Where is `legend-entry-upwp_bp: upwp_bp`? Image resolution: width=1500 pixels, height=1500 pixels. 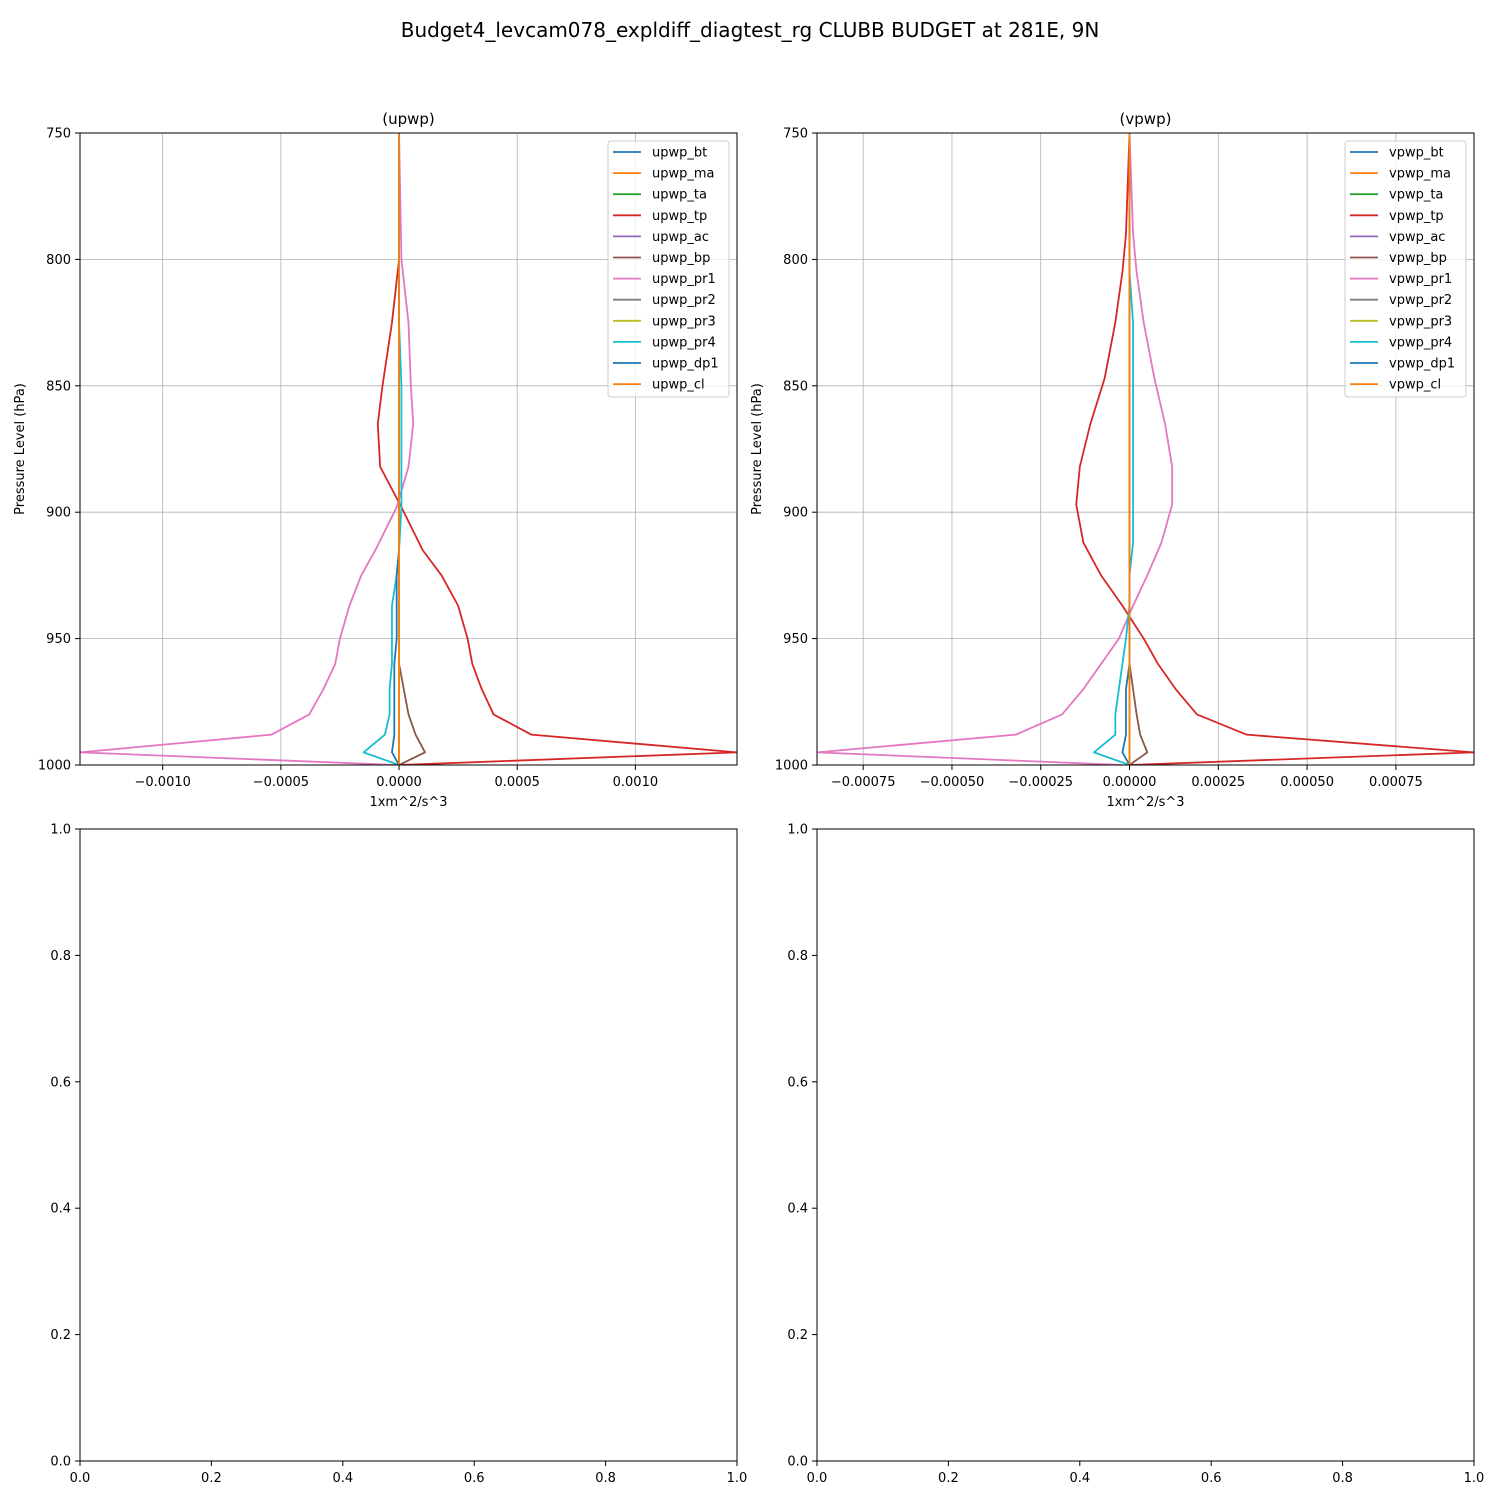 legend-entry-upwp_bp: upwp_bp is located at coordinates (681, 258).